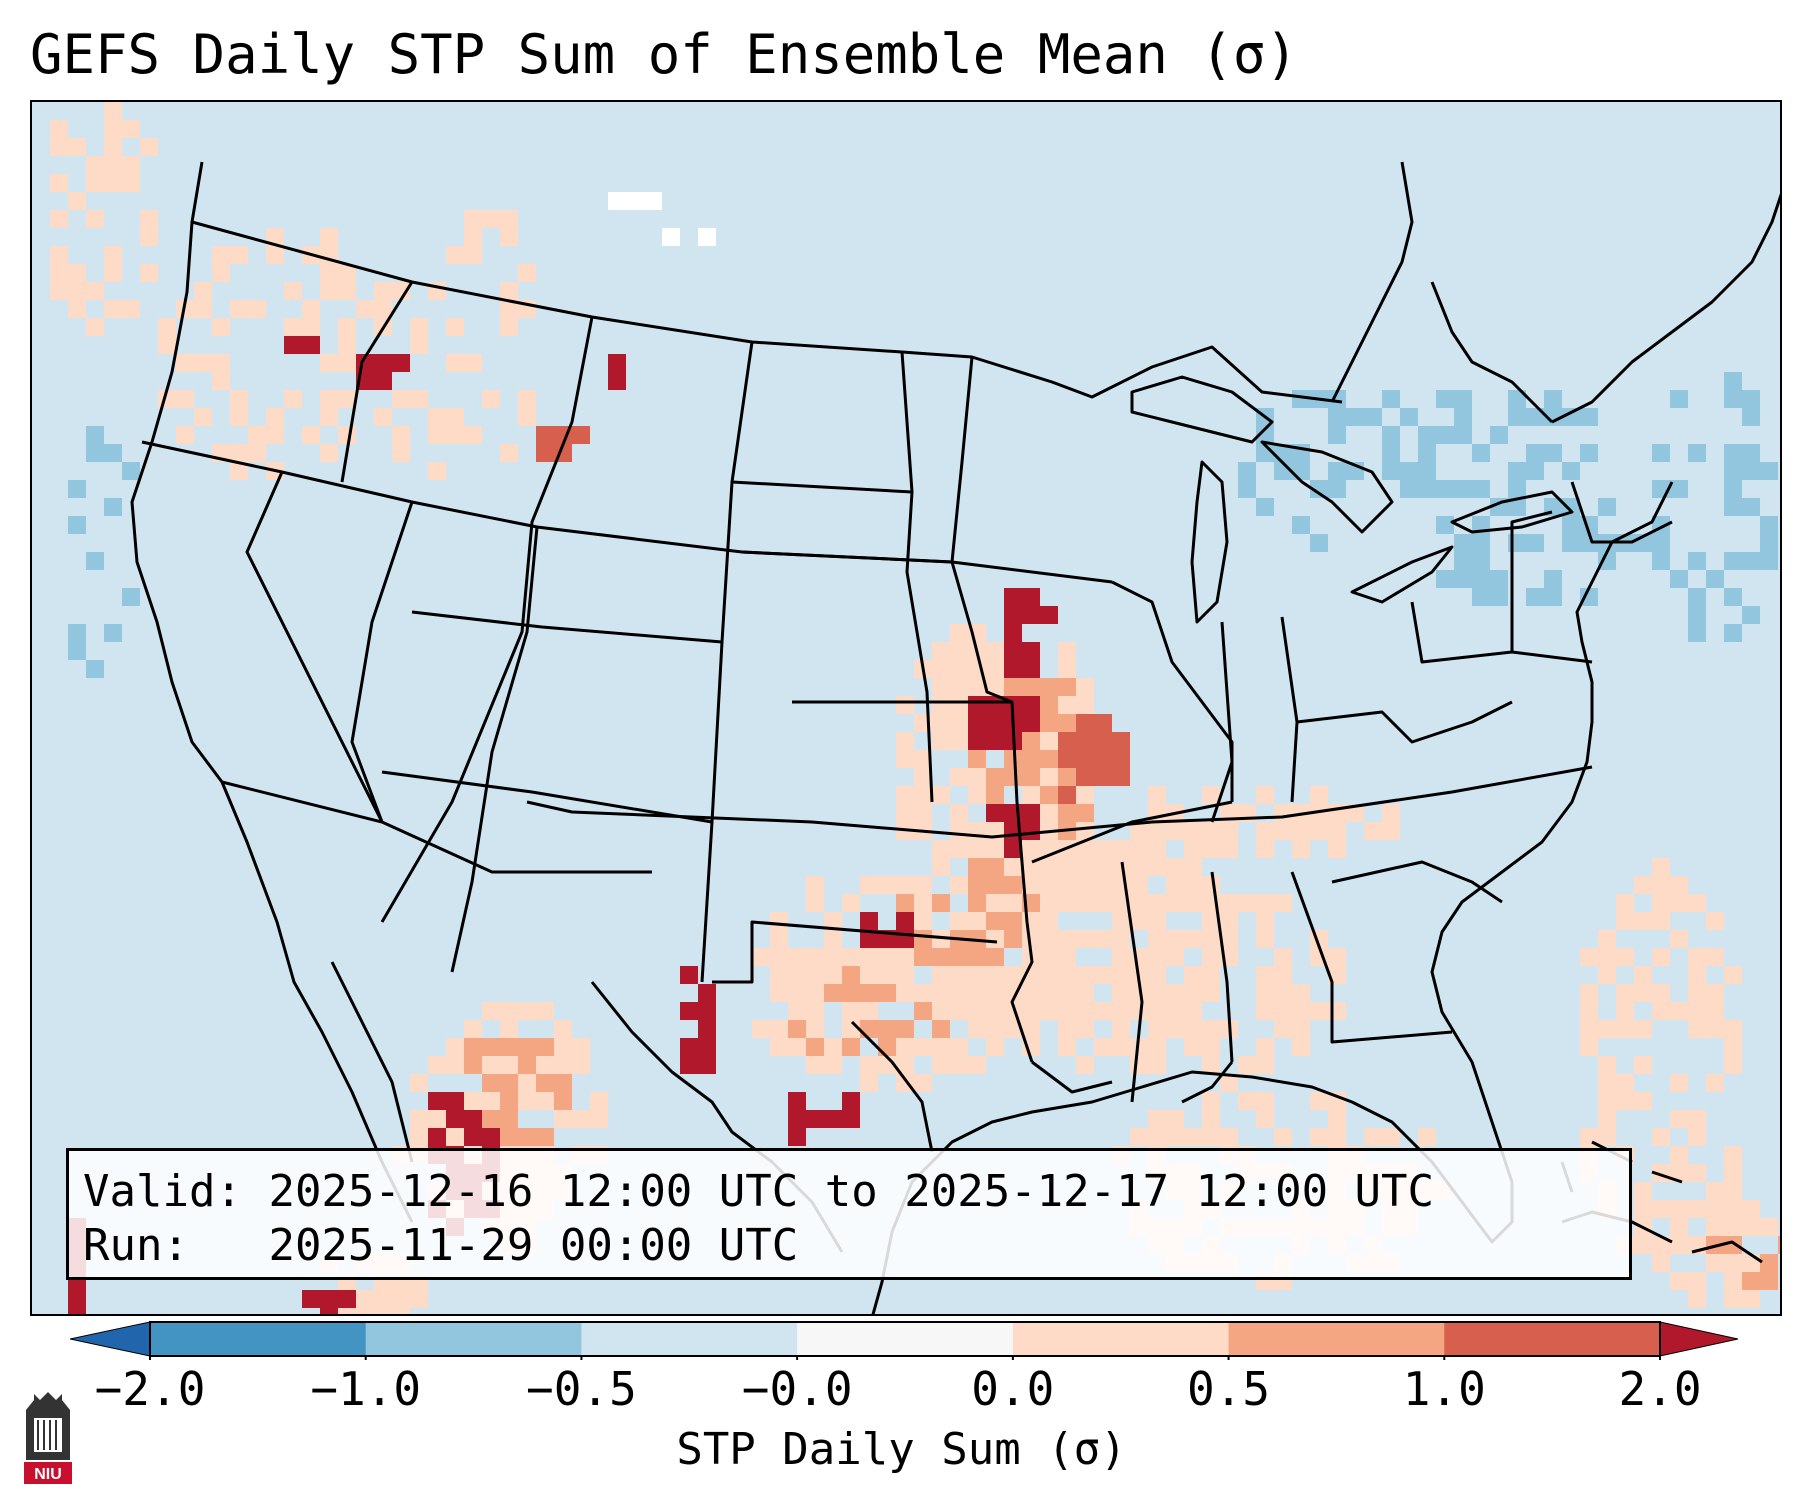  Describe the element at coordinates (1699, 1339) in the screenshot. I see `colorbar-extend-high` at that location.